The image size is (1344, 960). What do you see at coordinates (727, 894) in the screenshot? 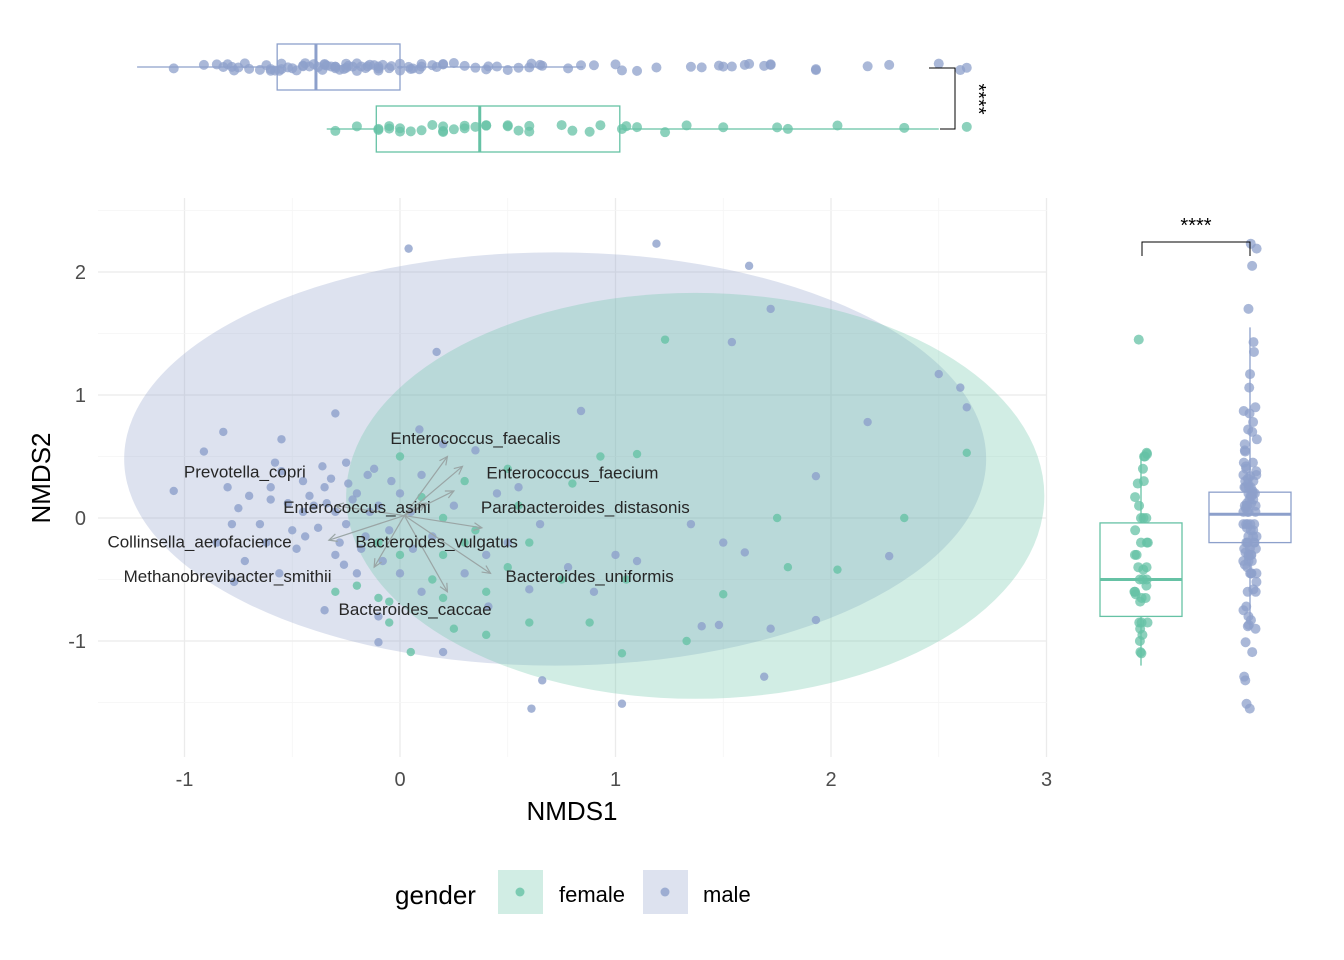
I see `legend-label-male: male` at bounding box center [727, 894].